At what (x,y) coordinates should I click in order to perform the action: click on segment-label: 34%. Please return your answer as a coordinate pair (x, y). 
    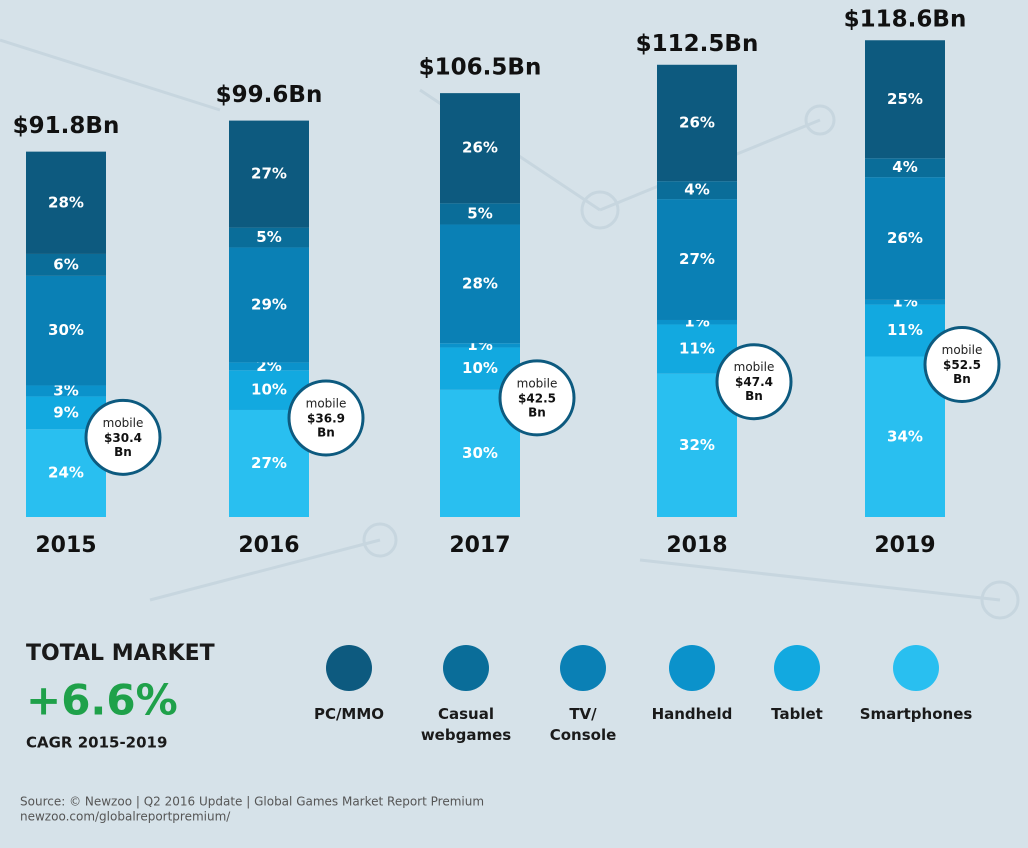
    Looking at the image, I should click on (905, 436).